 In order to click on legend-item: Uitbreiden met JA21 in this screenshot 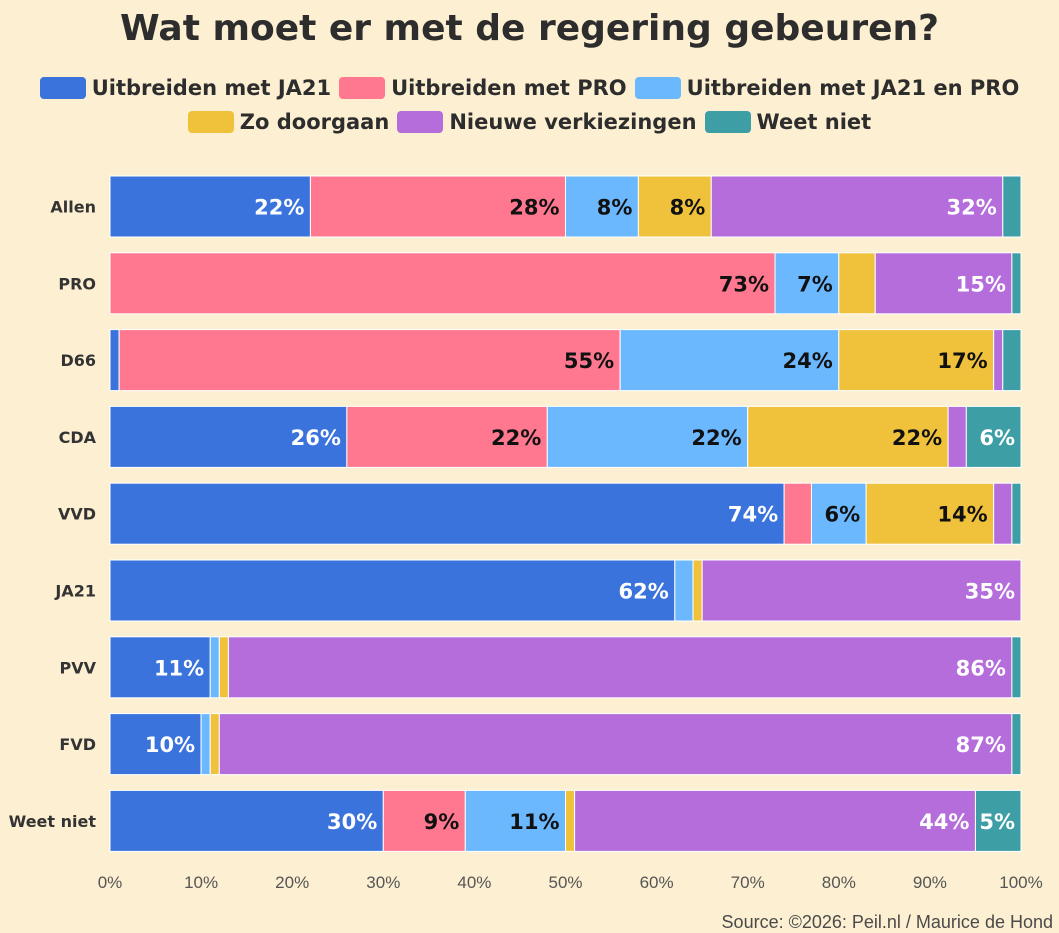, I will do `click(185, 88)`.